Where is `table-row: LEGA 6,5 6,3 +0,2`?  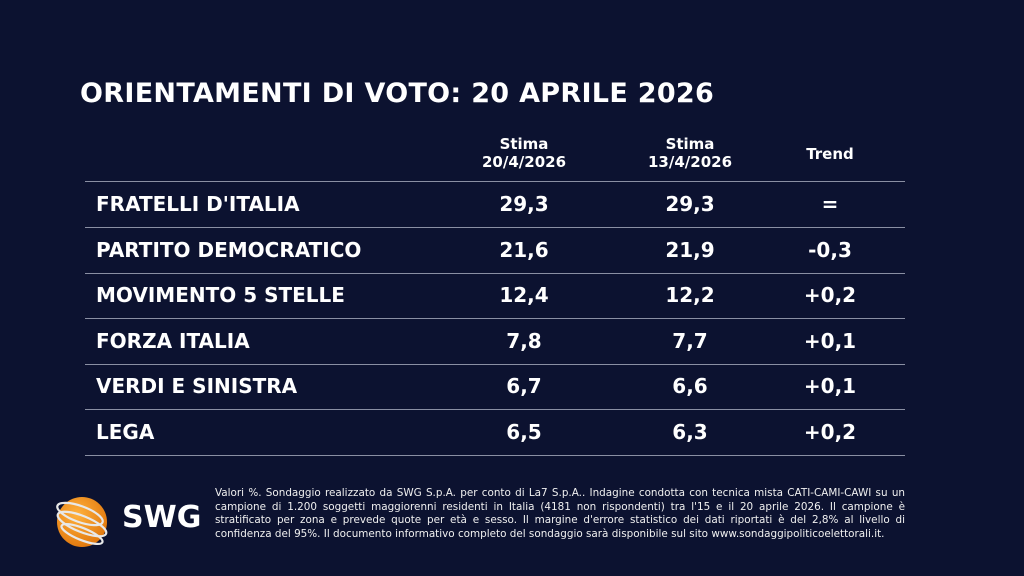
table-row: LEGA 6,5 6,3 +0,2 is located at coordinates (495, 432).